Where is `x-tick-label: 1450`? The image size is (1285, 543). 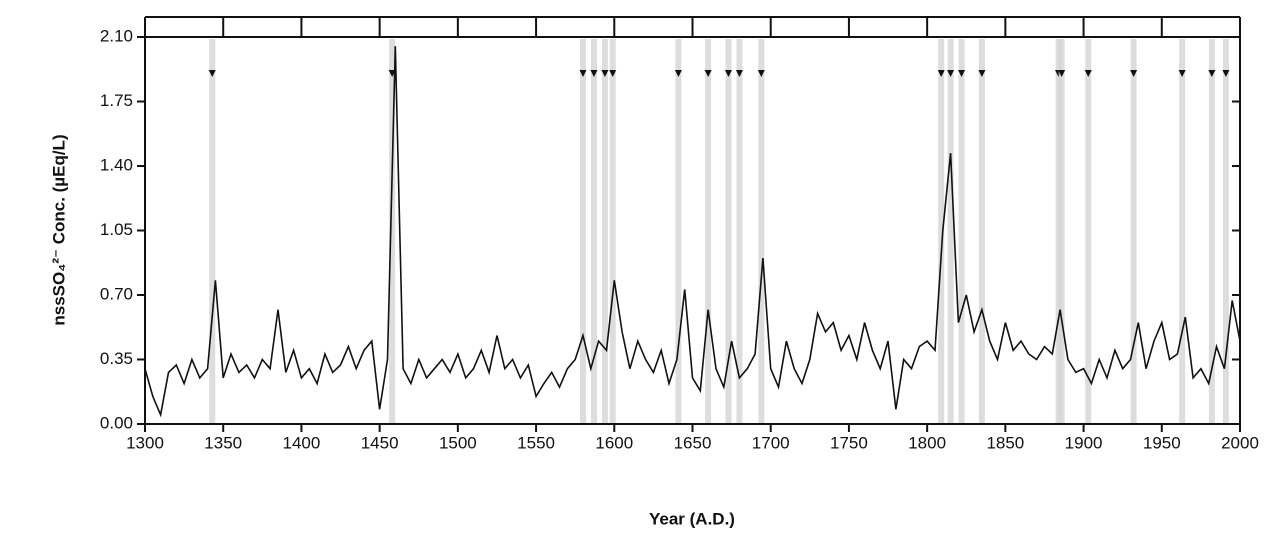 x-tick-label: 1450 is located at coordinates (380, 442).